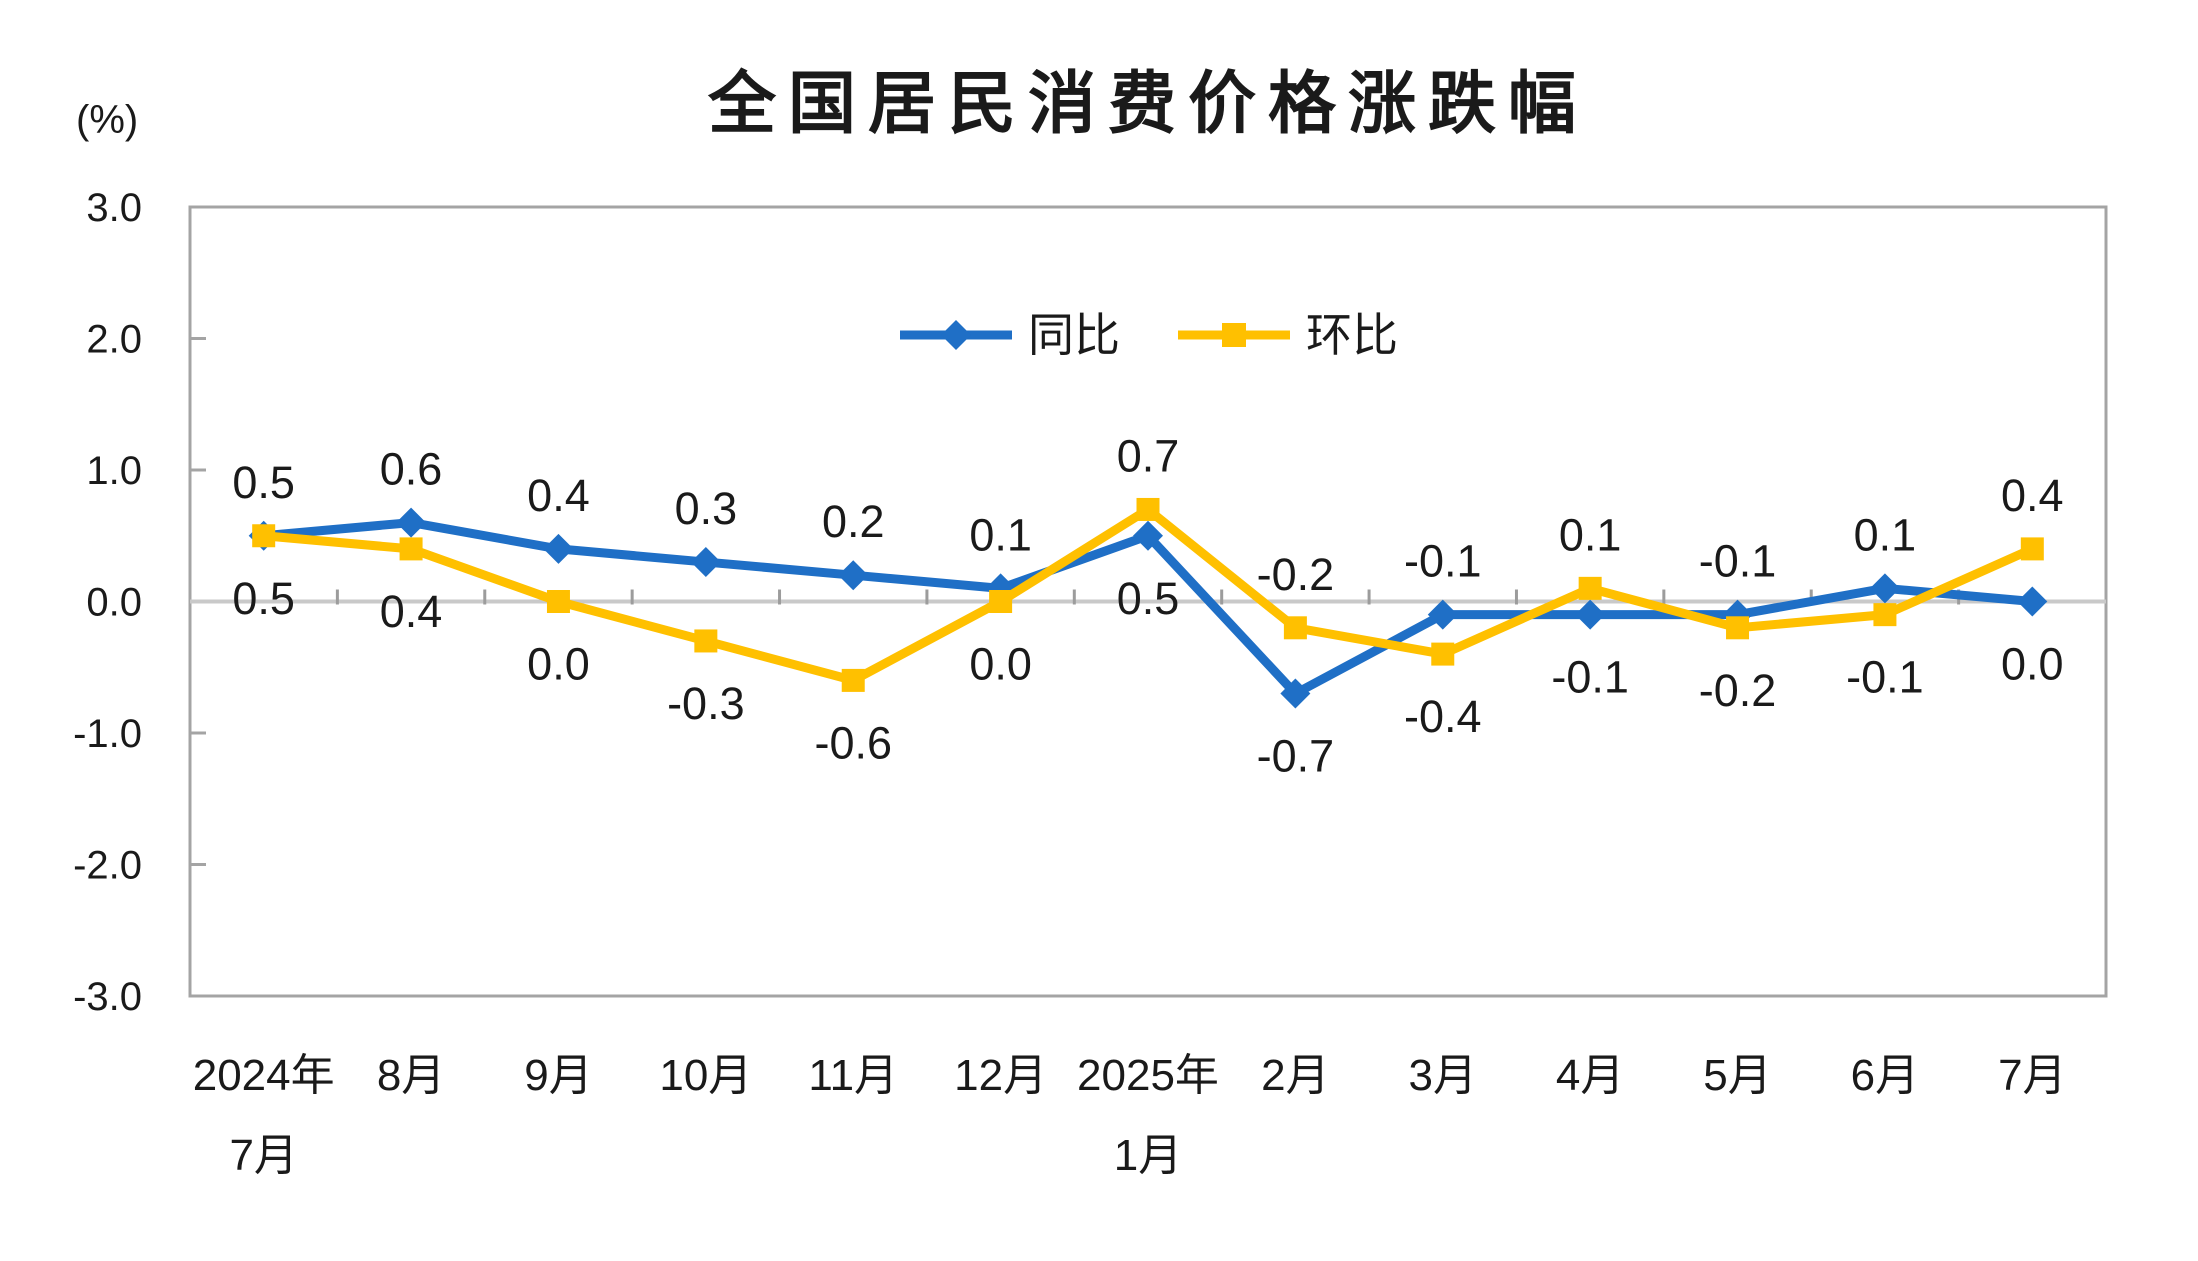 The width and height of the screenshot is (2198, 1261). What do you see at coordinates (1352, 335) in the screenshot?
I see `legend-label-mom: 环比` at bounding box center [1352, 335].